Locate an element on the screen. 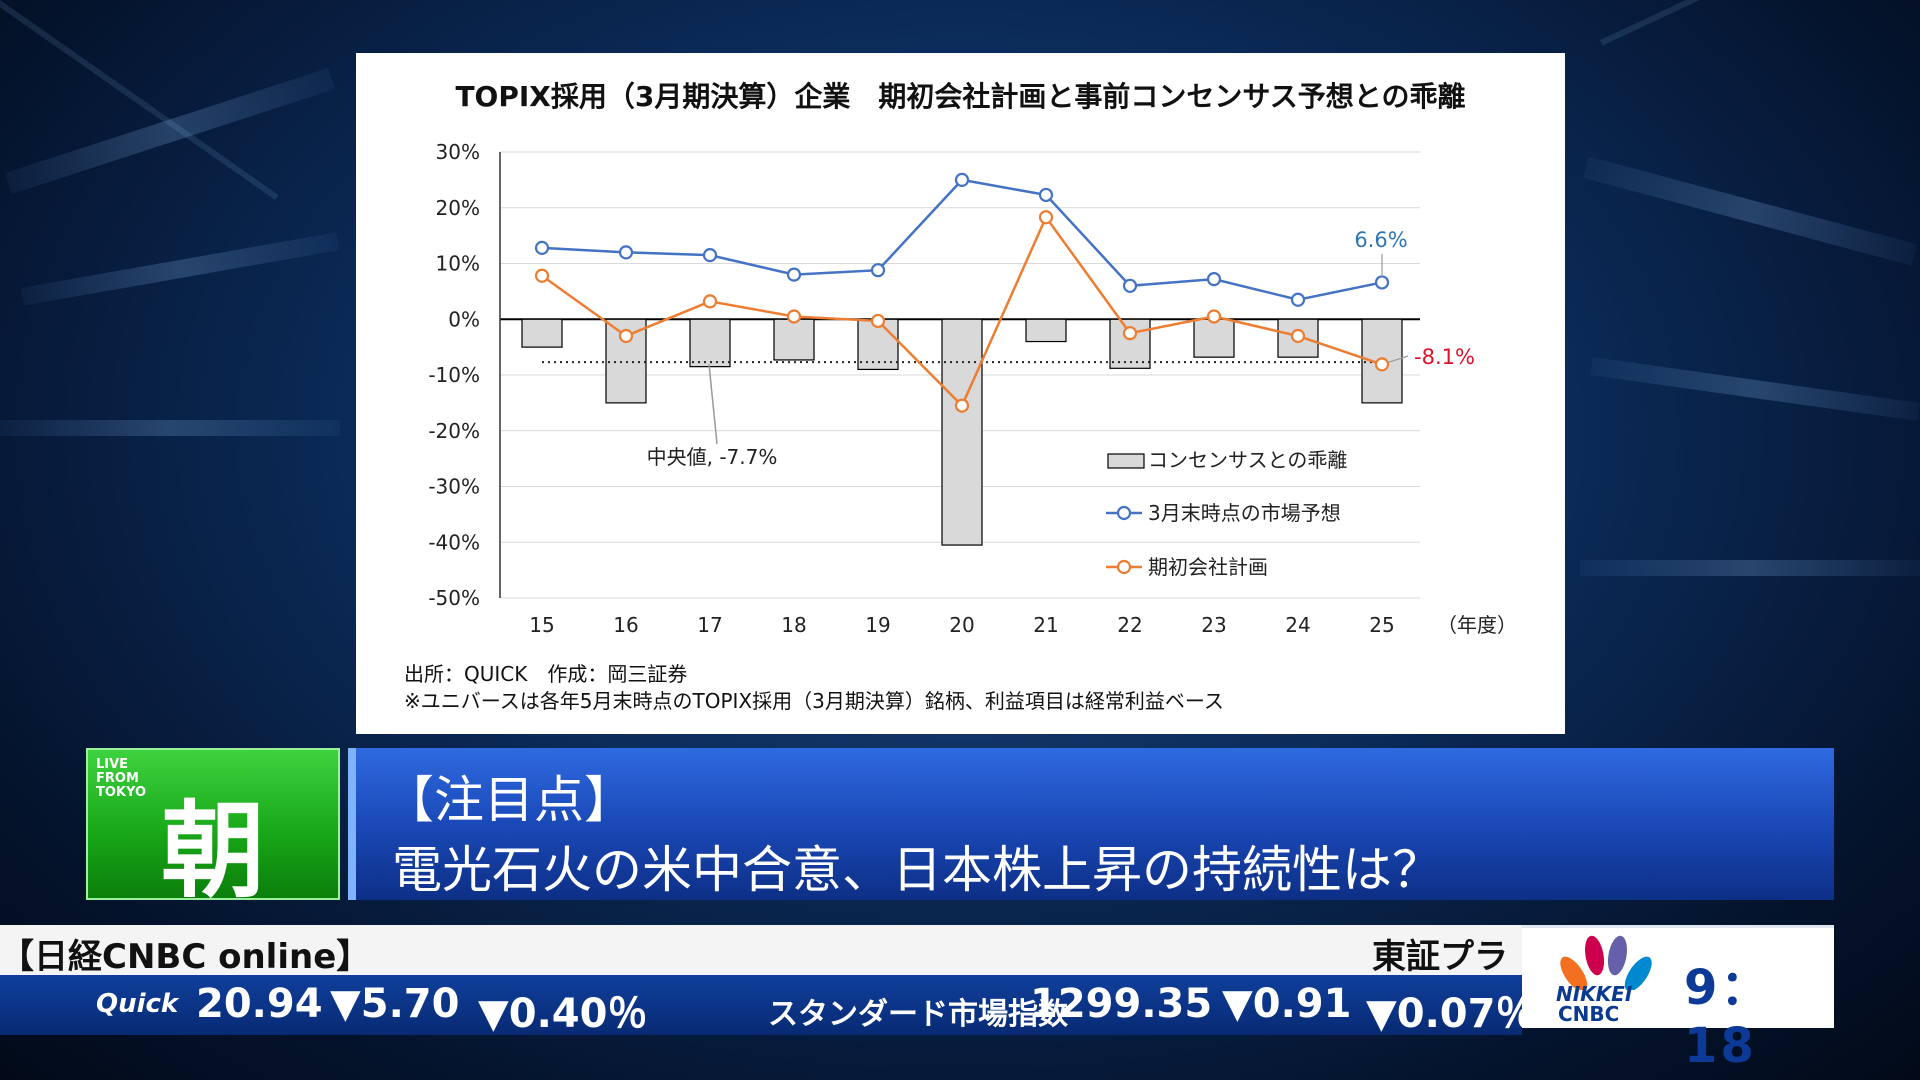 The image size is (1920, 1080). x-tick-label: 19 is located at coordinates (877, 625).